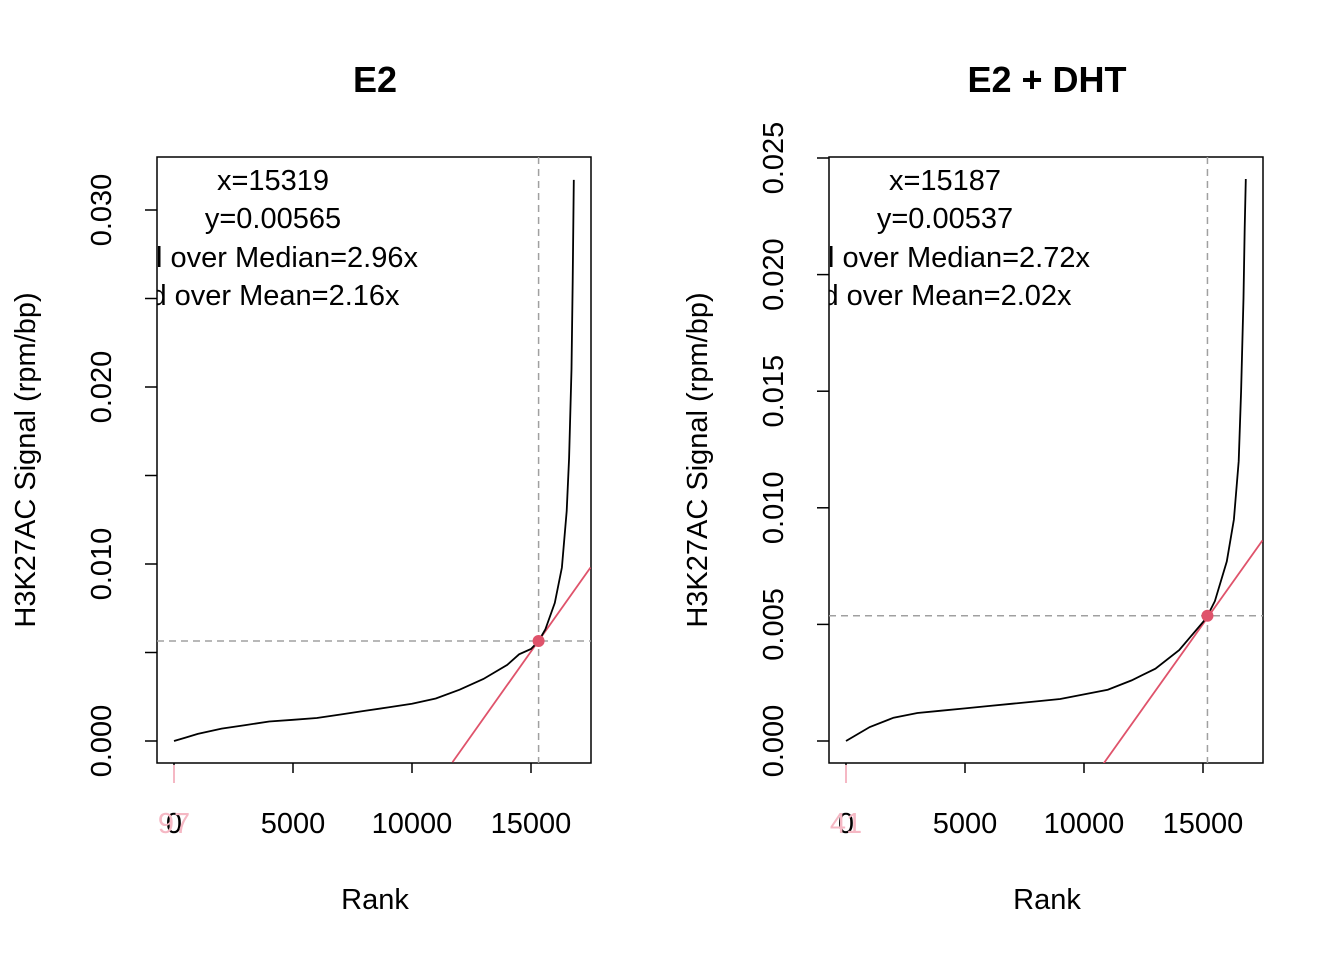  Describe the element at coordinates (521, 665) in the screenshot. I see `chart-1-tangent-line` at that location.